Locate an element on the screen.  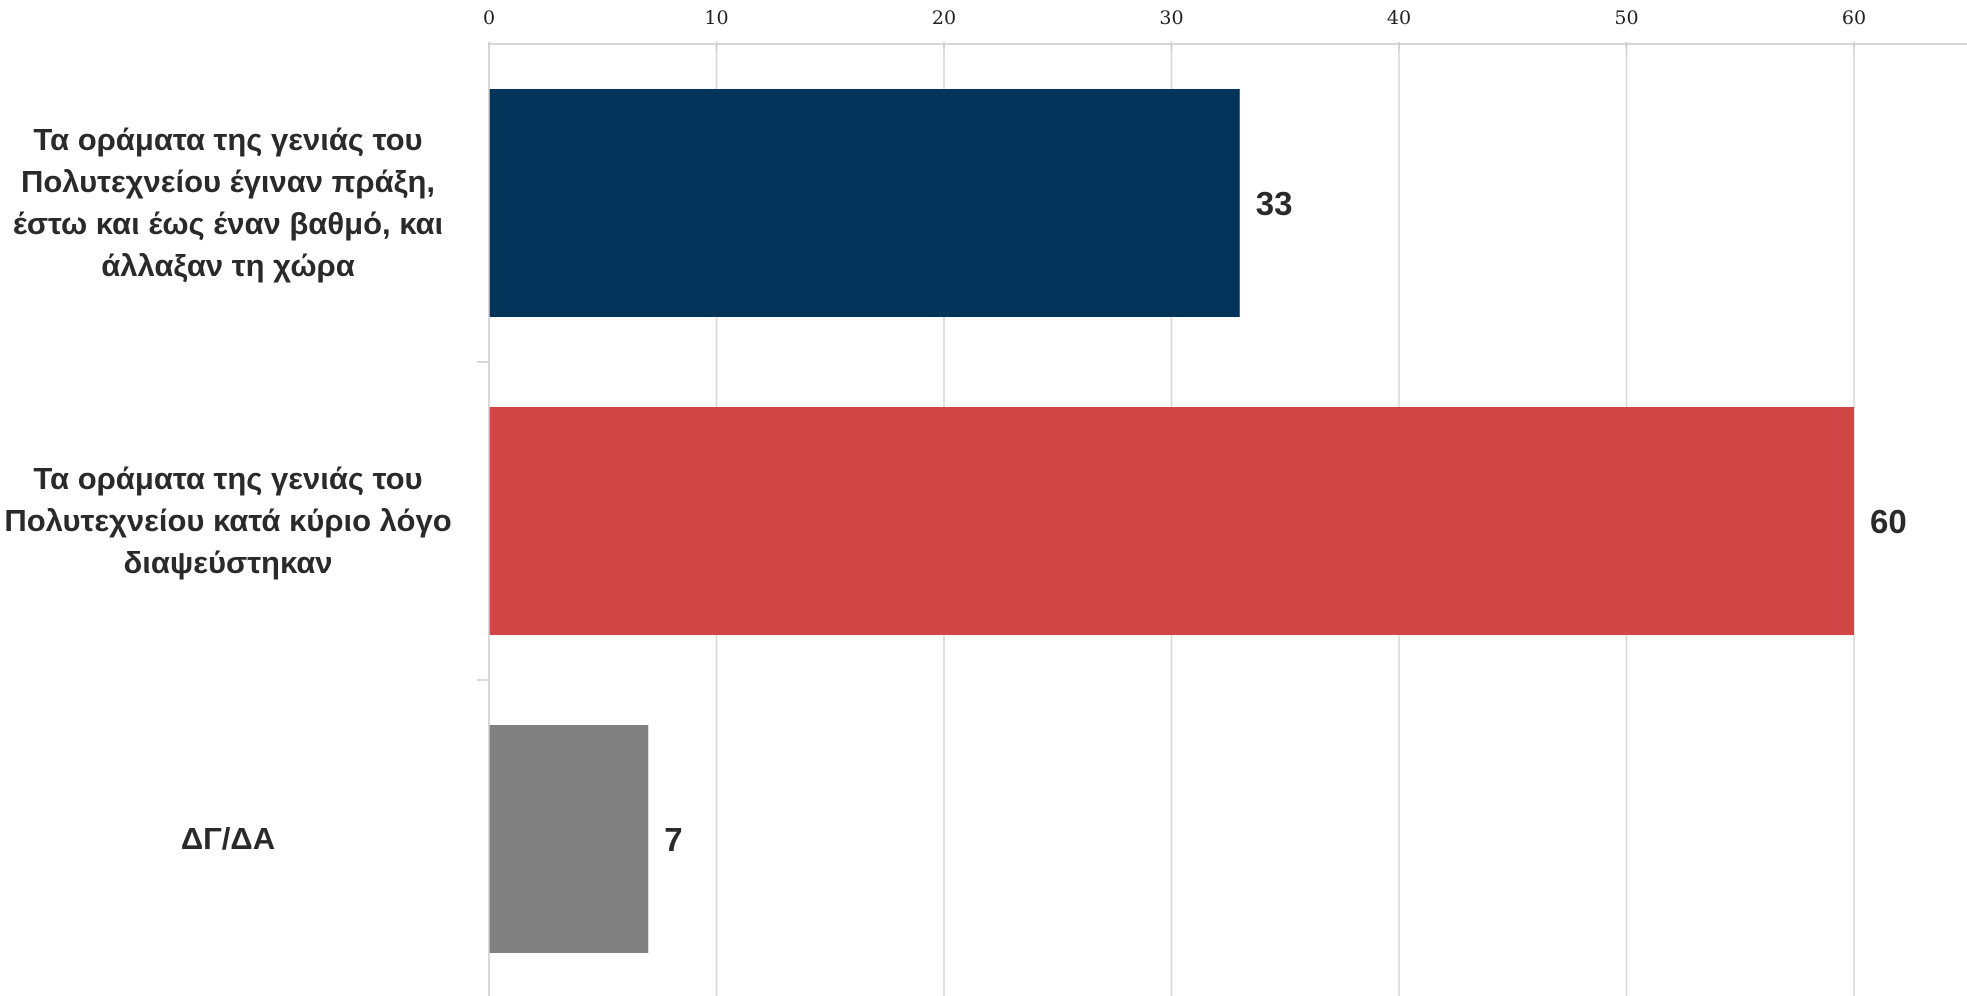
x-tick-label: 0 is located at coordinates (489, 18).